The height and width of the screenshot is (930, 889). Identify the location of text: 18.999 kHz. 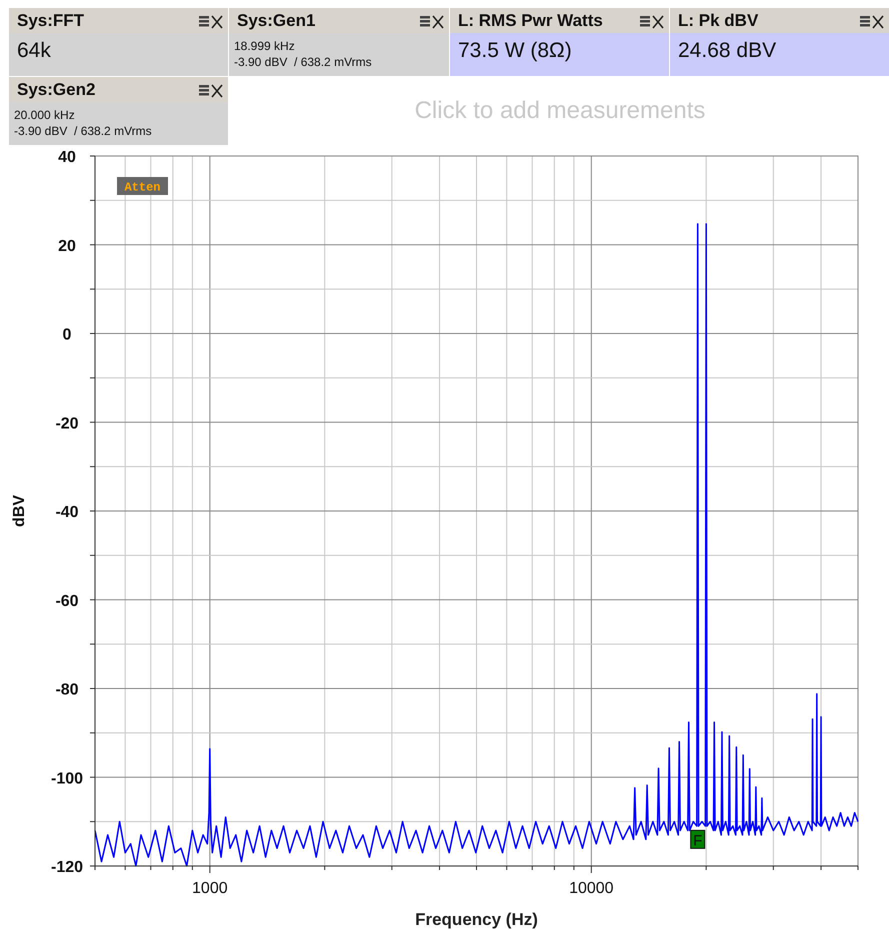
(264, 46).